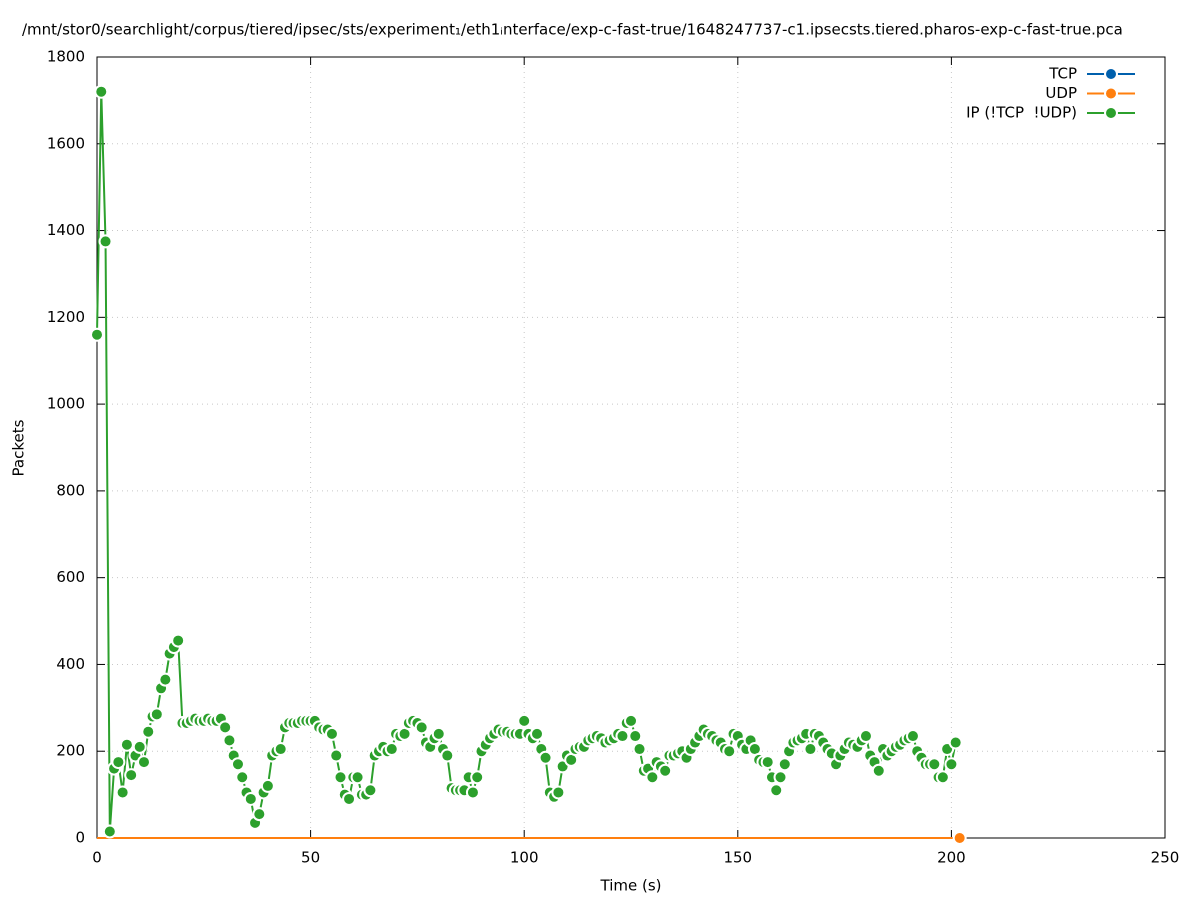  I want to click on y-axis-label: Packets, so click(19, 447).